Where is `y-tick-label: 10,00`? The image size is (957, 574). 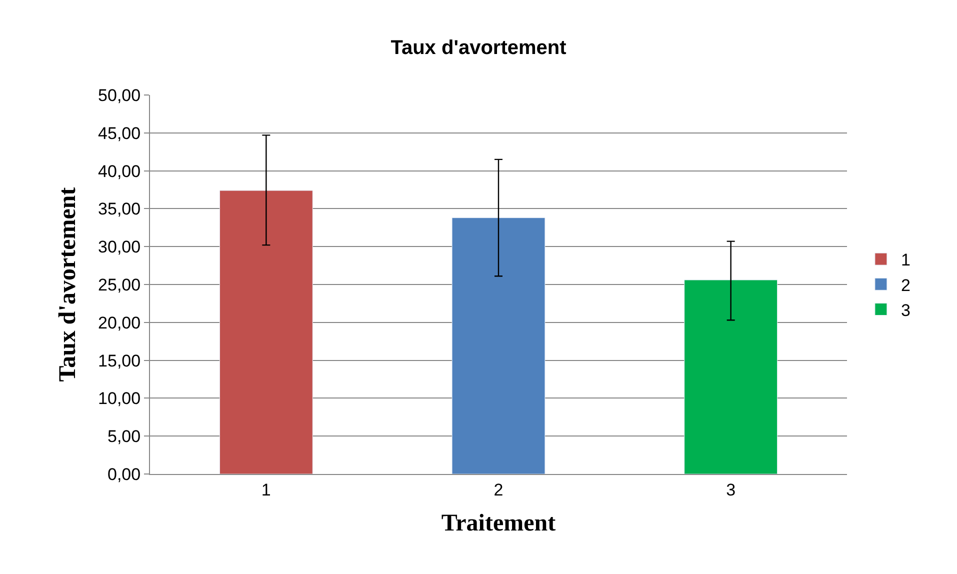
y-tick-label: 10,00 is located at coordinates (119, 398).